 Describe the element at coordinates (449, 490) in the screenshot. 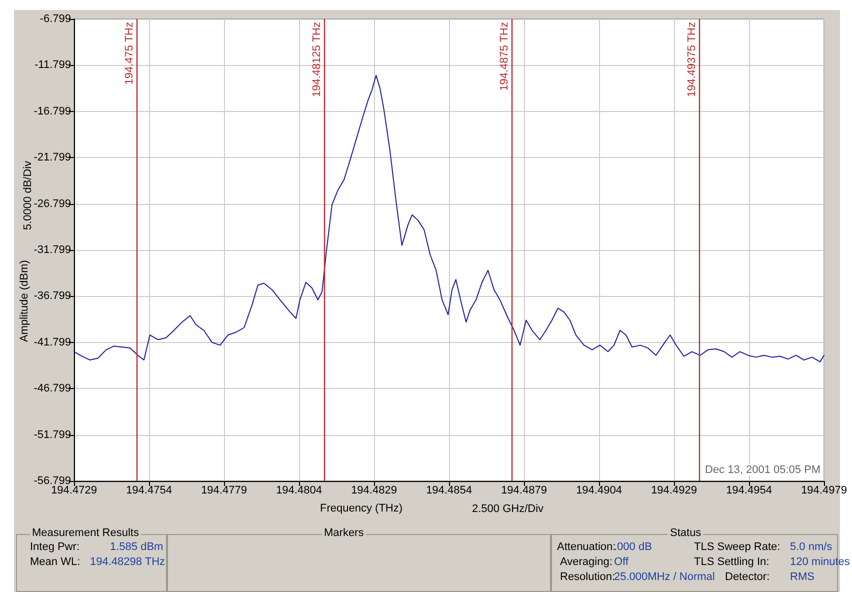

I see `x-tick-label: 194.4854` at that location.